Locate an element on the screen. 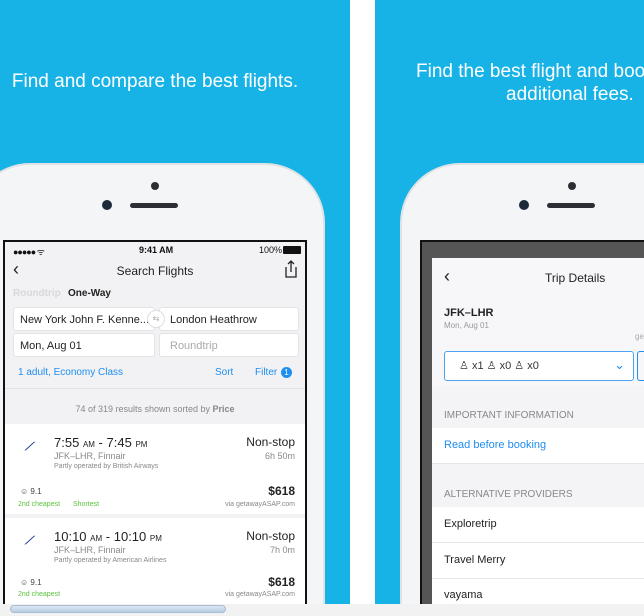  chevron-down-icon: ⌄ is located at coordinates (619, 364).